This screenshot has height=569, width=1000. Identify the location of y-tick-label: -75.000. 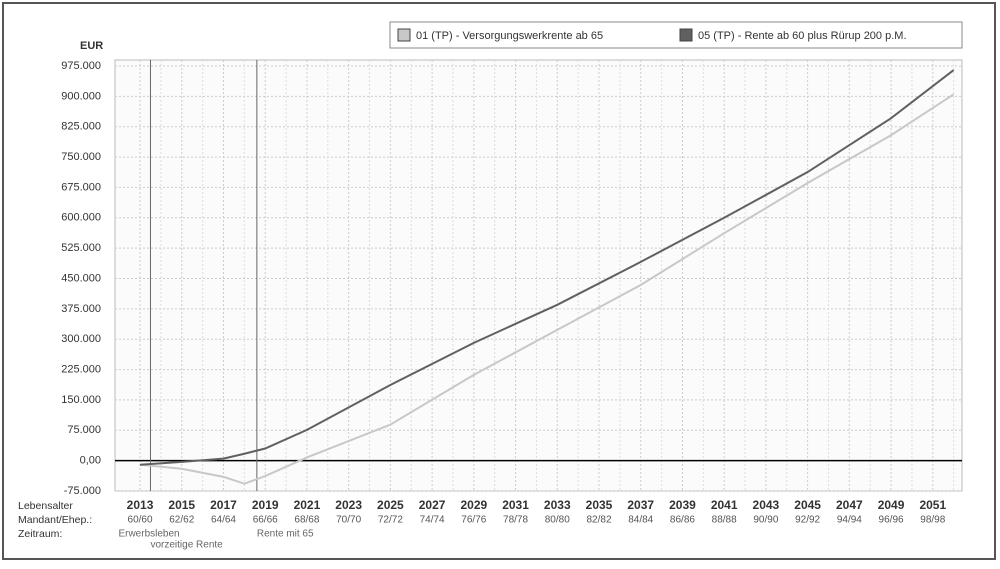
(82, 491).